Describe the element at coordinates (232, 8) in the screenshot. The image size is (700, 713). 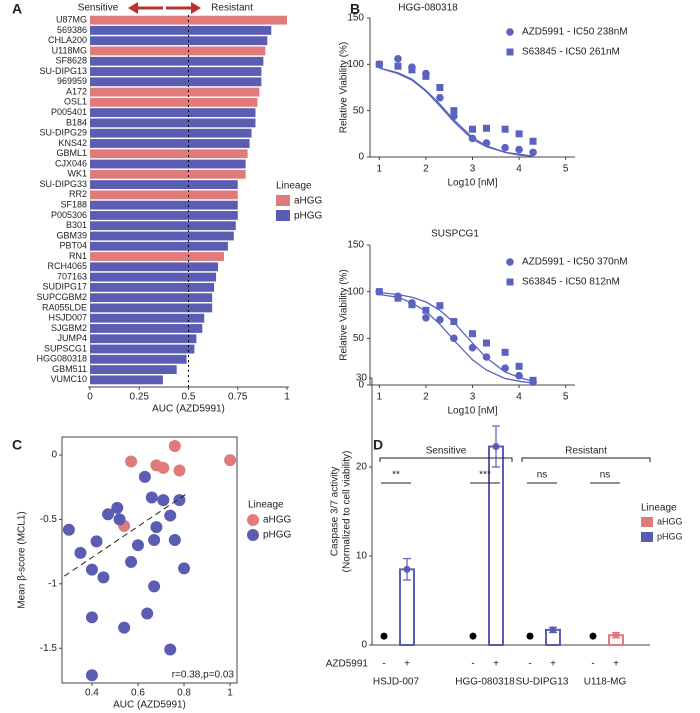
I see `annotation: Resistant` at that location.